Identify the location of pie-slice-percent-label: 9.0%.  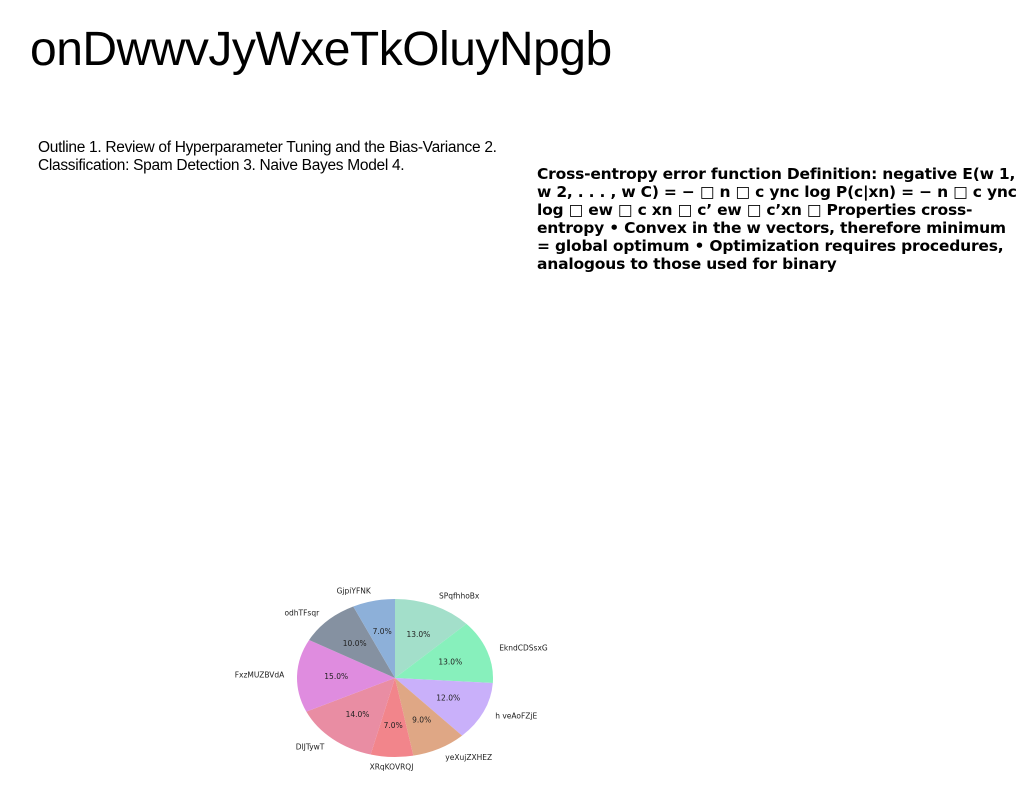
(421, 720).